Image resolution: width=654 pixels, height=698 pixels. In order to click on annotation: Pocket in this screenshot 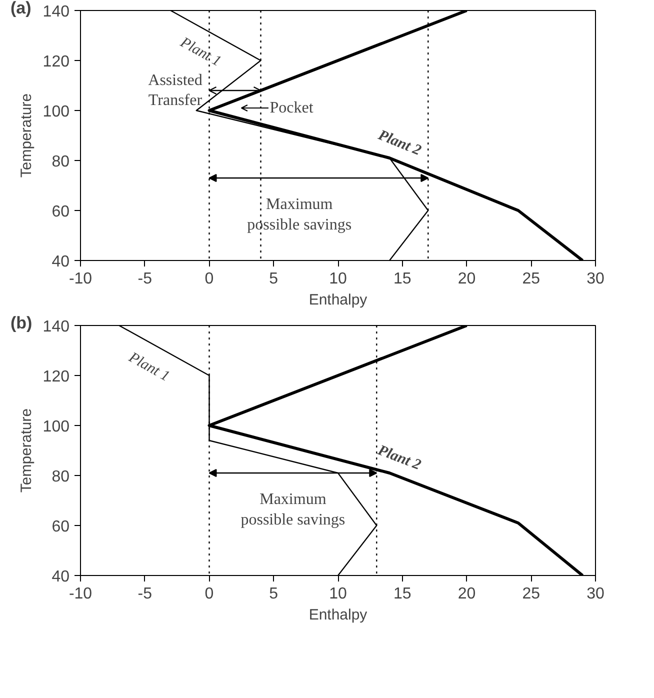, I will do `click(292, 108)`.